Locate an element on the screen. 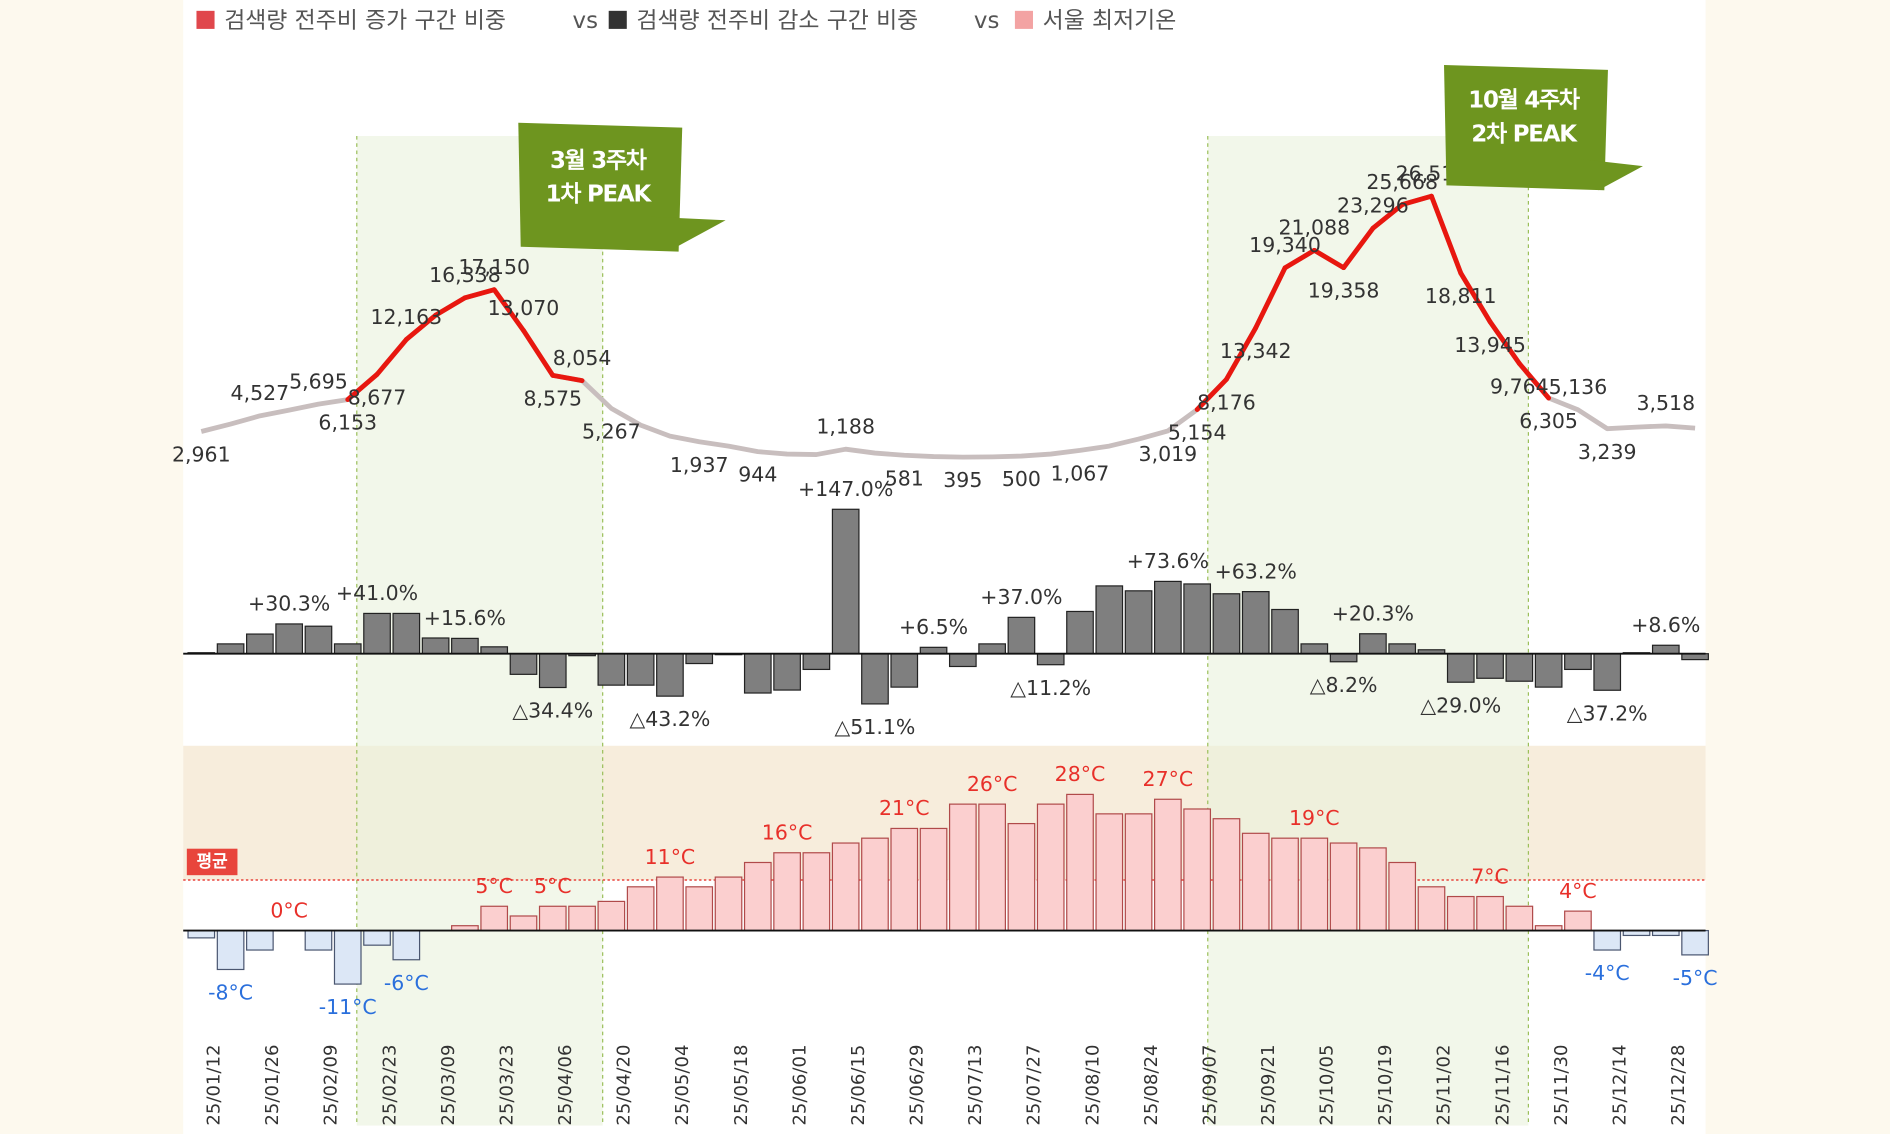 This screenshot has height=1134, width=1890. data-label: 1,188 is located at coordinates (845, 427).